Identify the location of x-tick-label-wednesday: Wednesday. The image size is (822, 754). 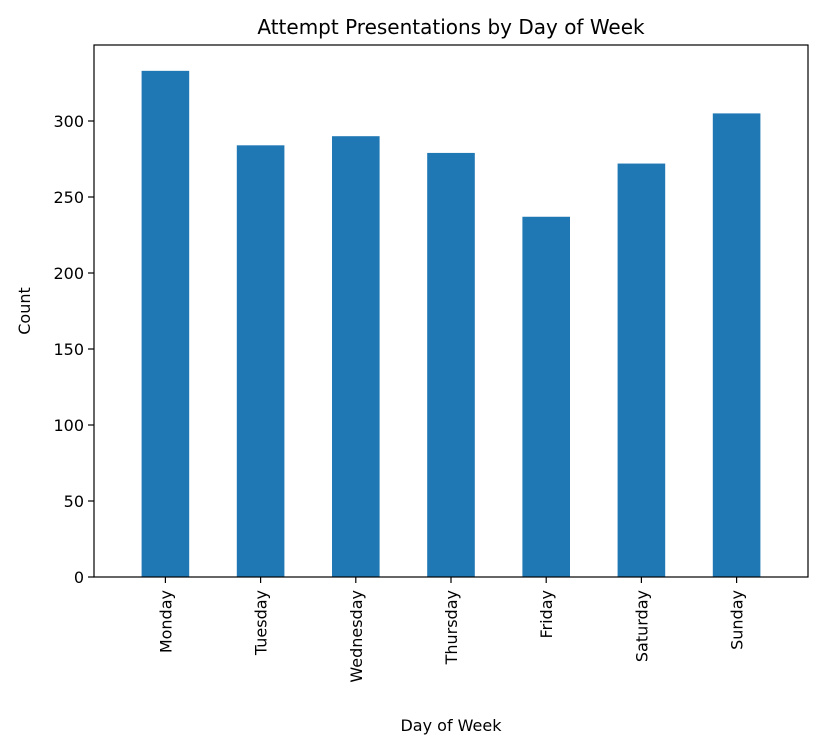
(356, 636).